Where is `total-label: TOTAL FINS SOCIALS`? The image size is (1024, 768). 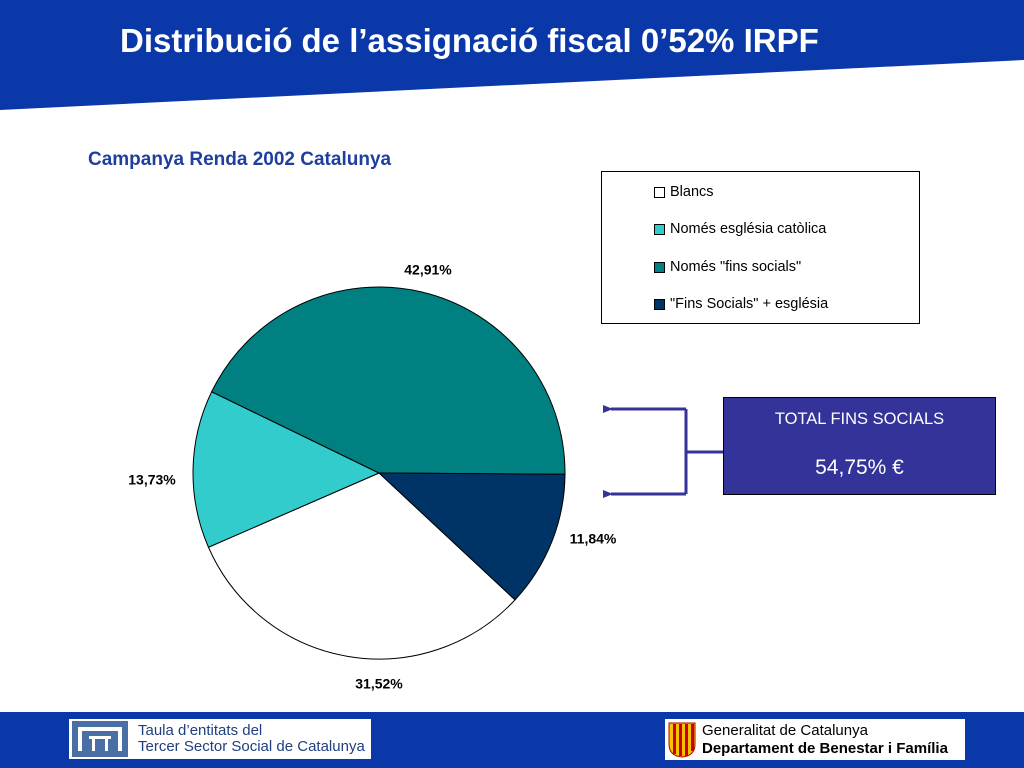
total-label: TOTAL FINS SOCIALS is located at coordinates (859, 419).